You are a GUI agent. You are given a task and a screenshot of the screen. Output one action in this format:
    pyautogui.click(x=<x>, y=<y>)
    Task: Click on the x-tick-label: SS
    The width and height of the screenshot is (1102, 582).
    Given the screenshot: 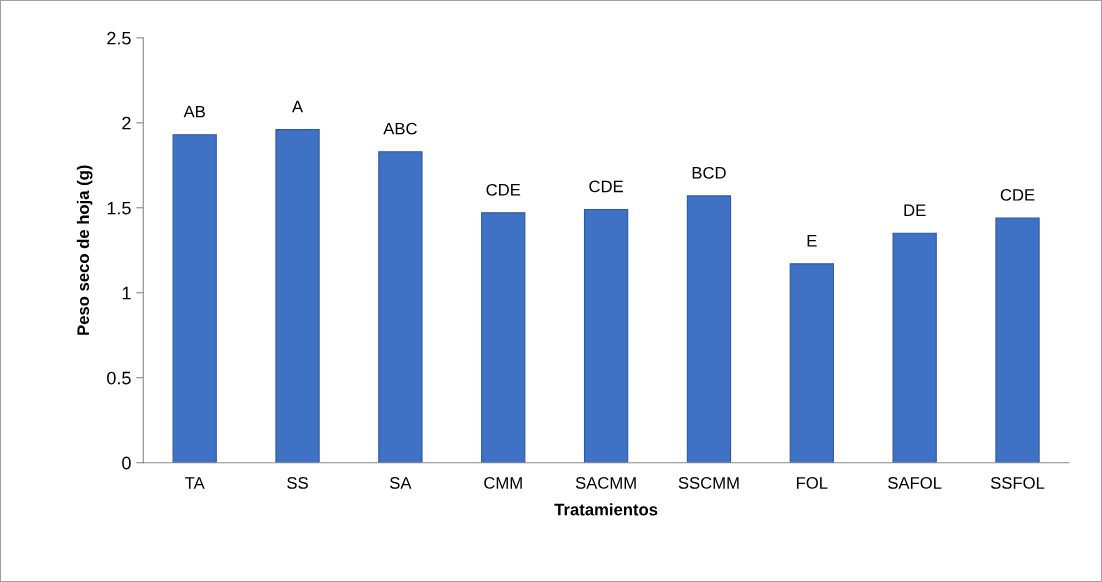 What is the action you would take?
    pyautogui.click(x=297, y=483)
    